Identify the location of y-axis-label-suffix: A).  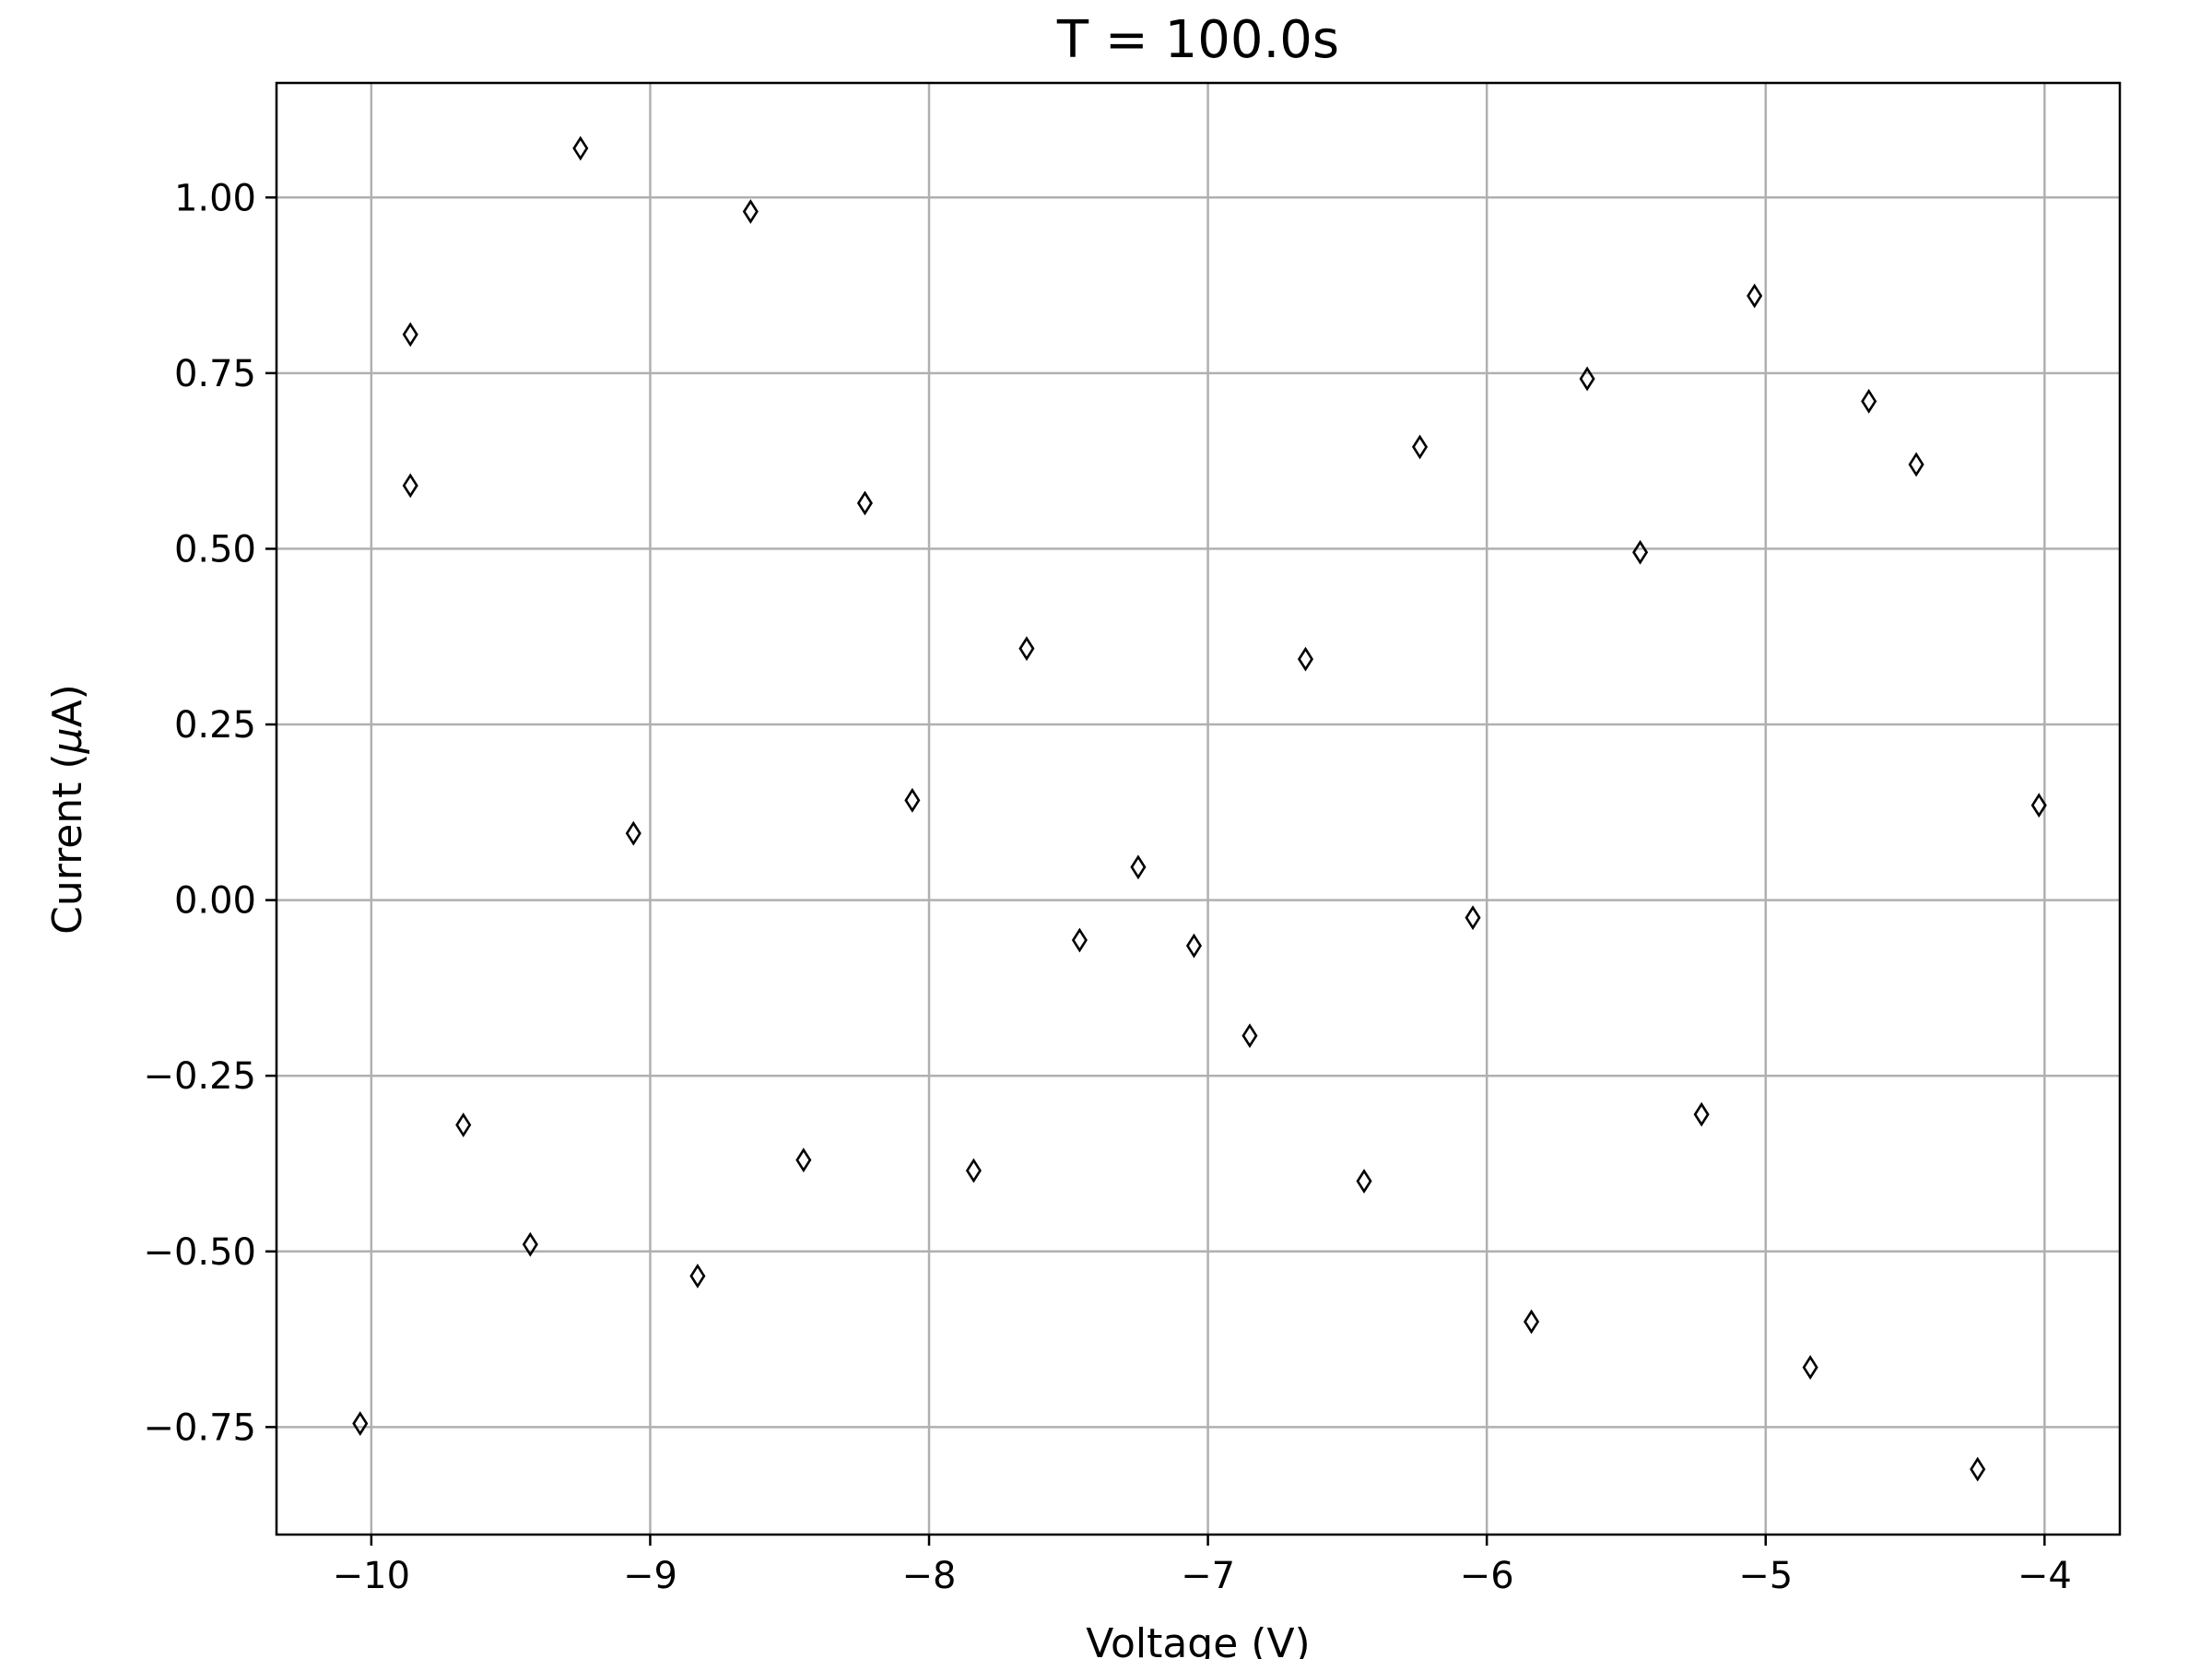
(67, 705).